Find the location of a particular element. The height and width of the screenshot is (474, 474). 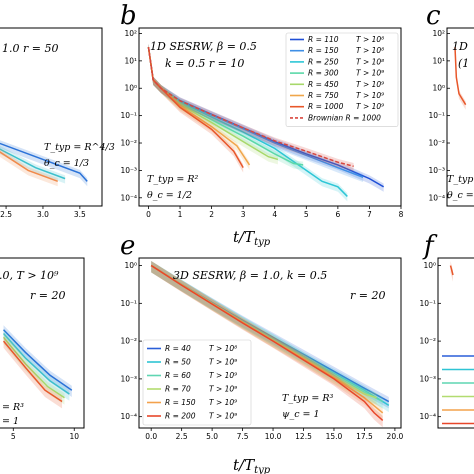

panel-c-law: T_typ = is located at coordinates (460, 179).